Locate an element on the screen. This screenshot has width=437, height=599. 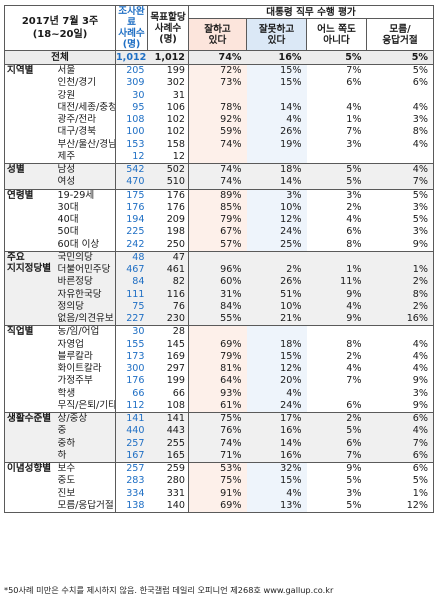
completed-count: 257 is located at coordinates (131, 469).